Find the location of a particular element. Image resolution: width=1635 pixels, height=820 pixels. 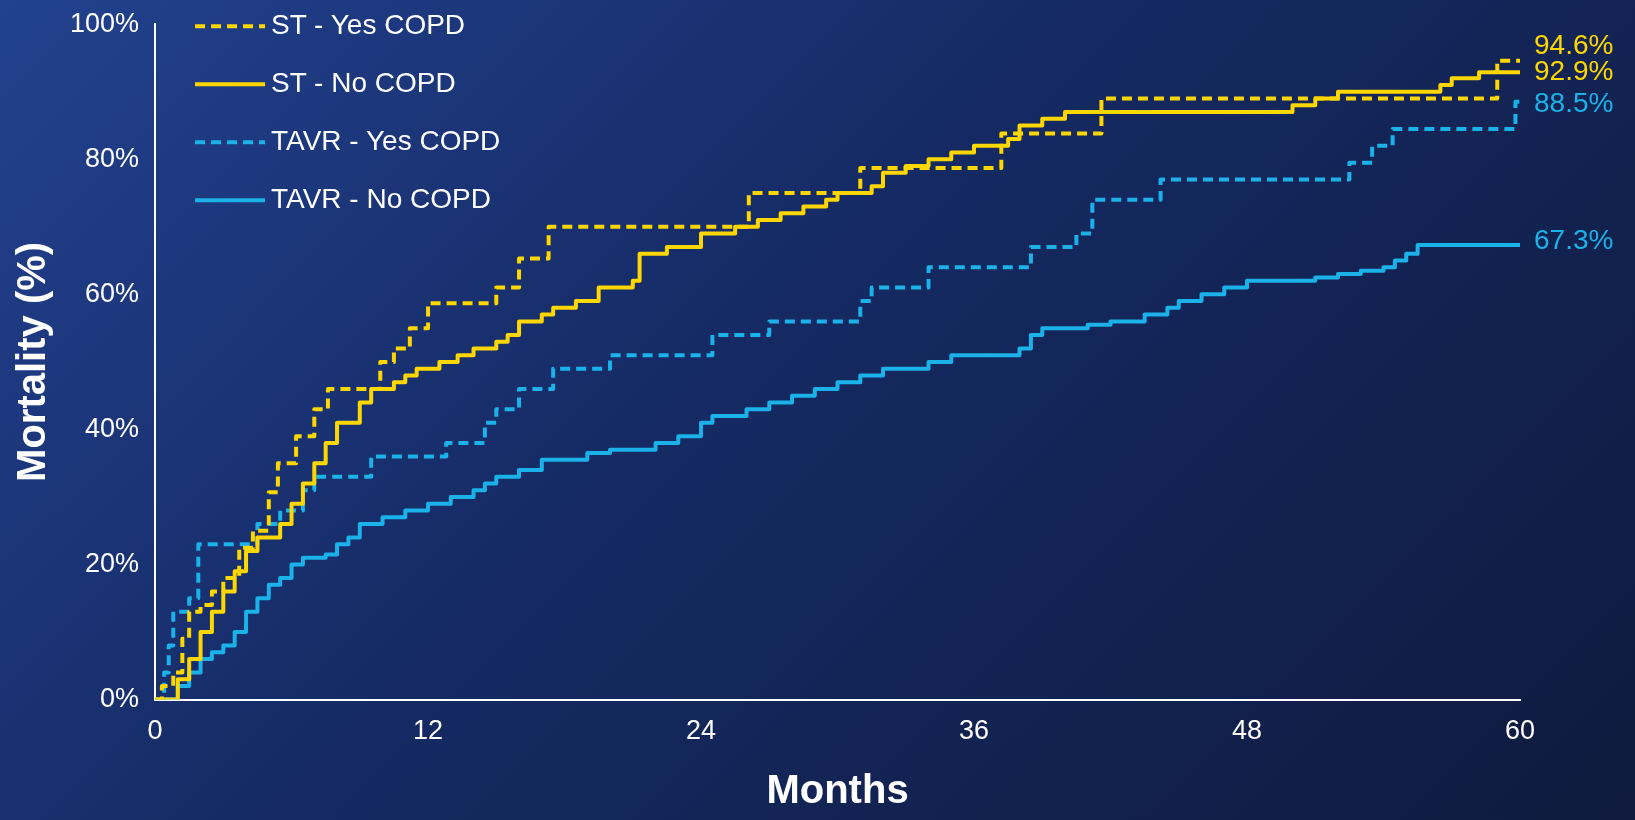

text: 88.5% is located at coordinates (1574, 102).